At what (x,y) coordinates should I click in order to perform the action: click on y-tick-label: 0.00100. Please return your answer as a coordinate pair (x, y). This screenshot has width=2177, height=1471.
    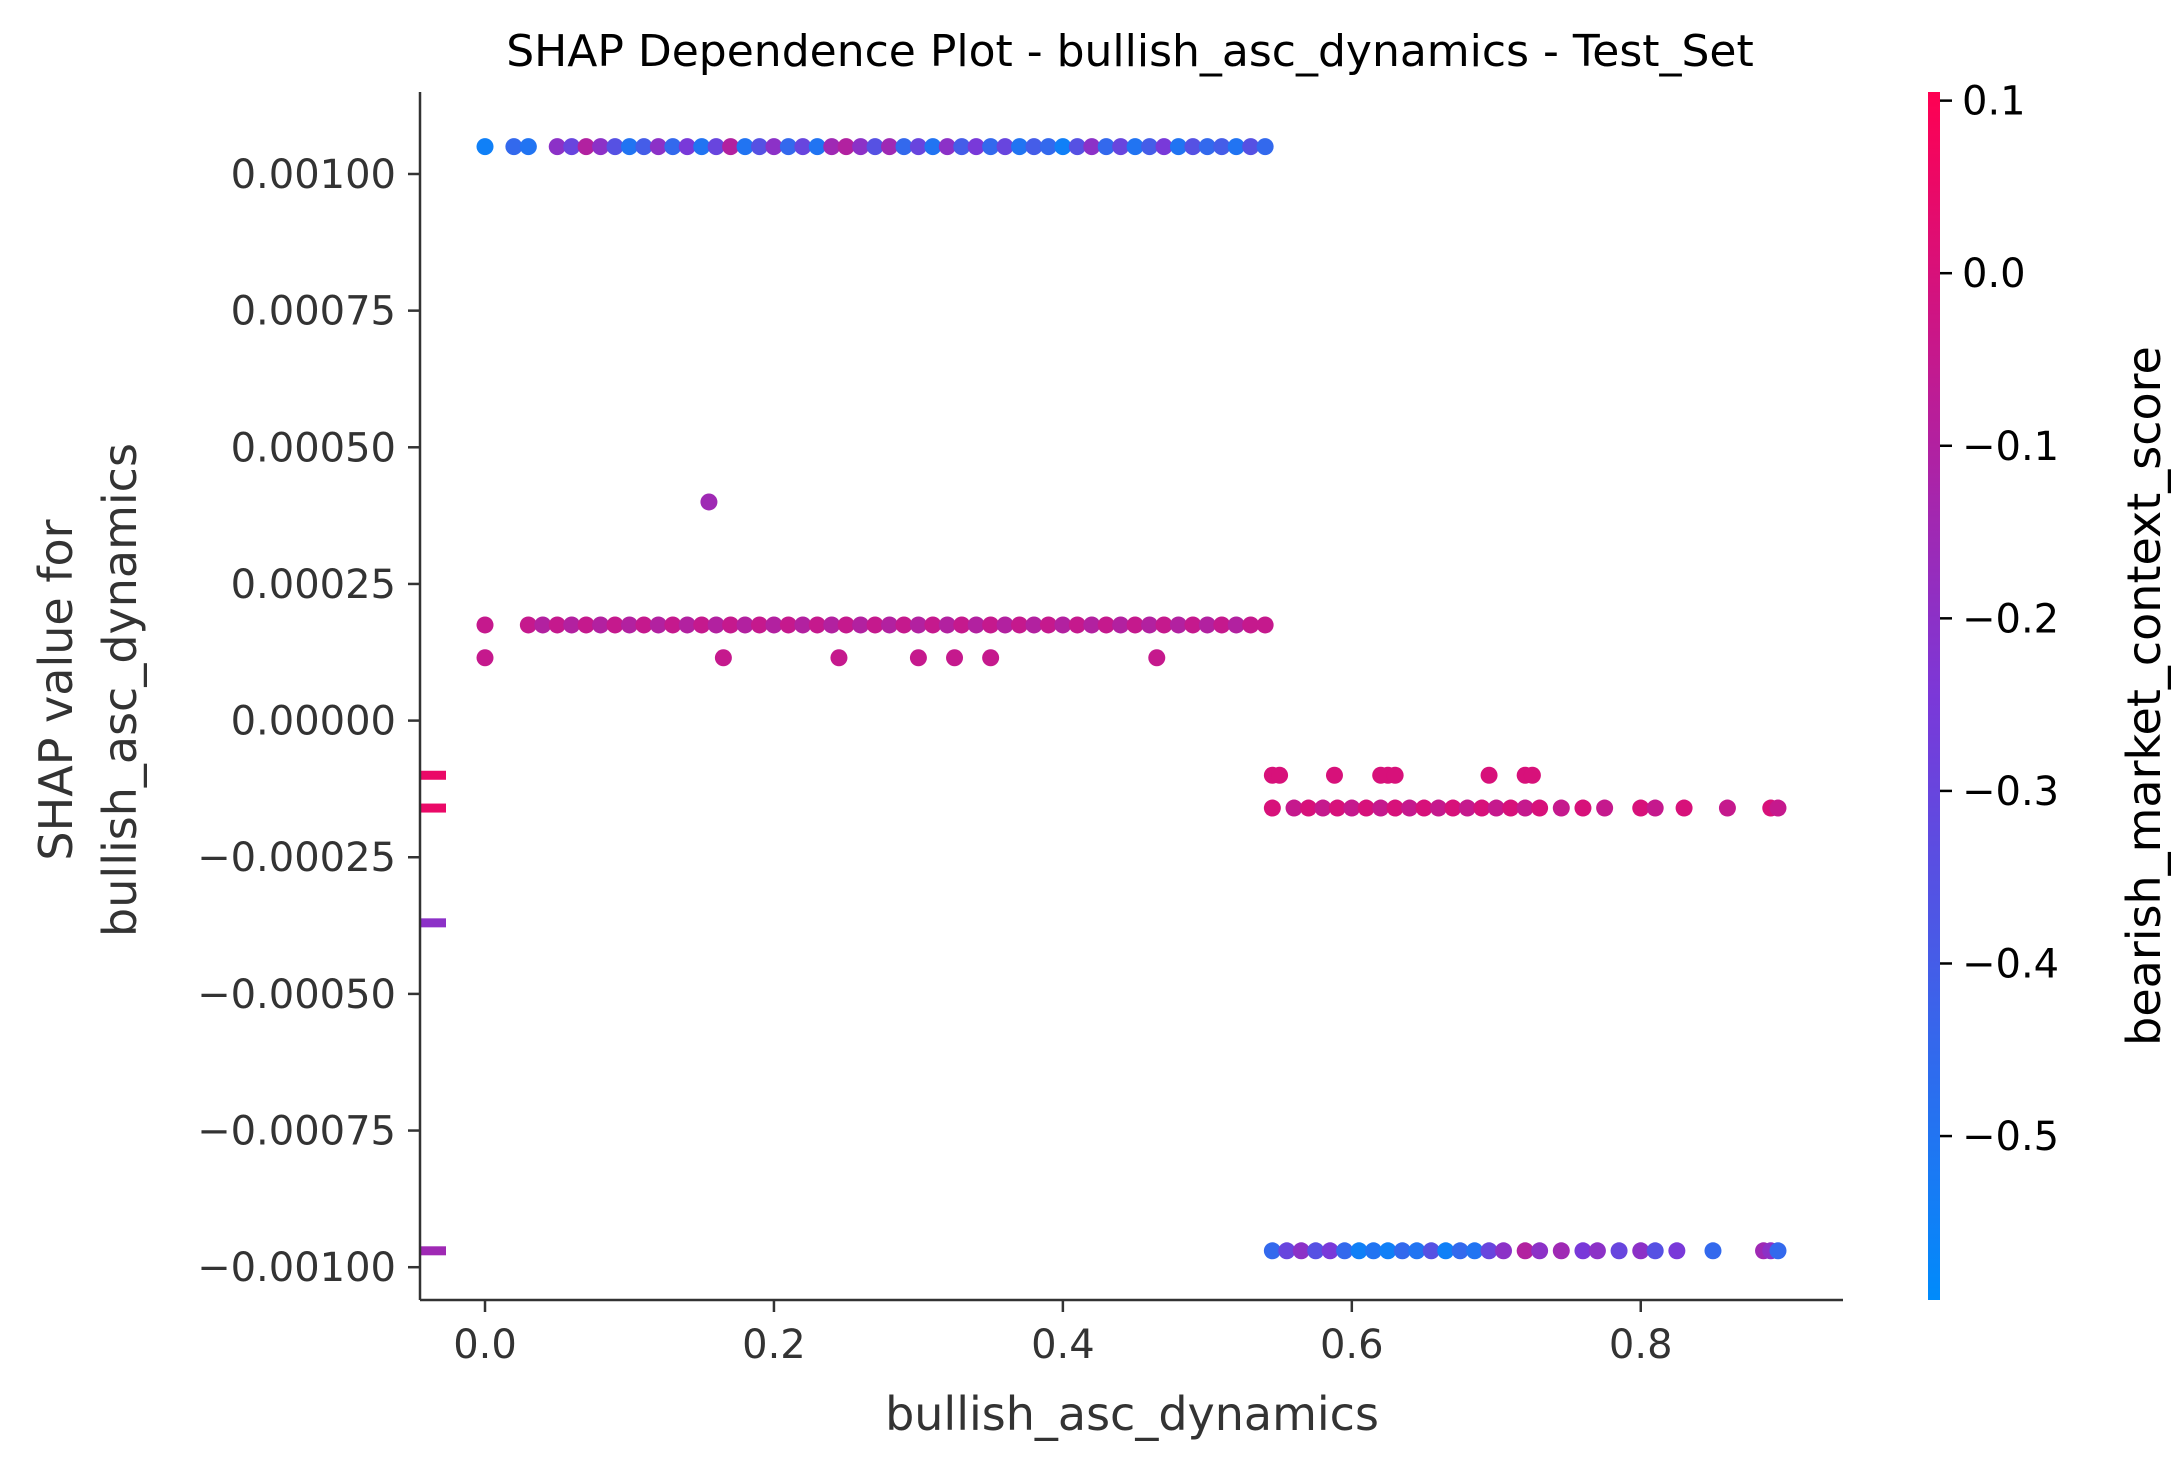
    Looking at the image, I should click on (313, 175).